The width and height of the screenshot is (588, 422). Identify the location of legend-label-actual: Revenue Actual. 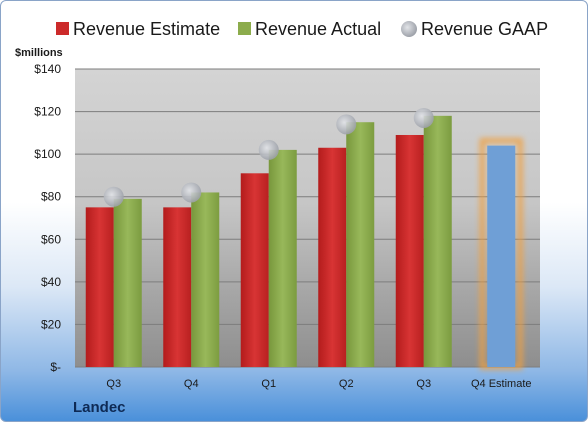
(318, 29).